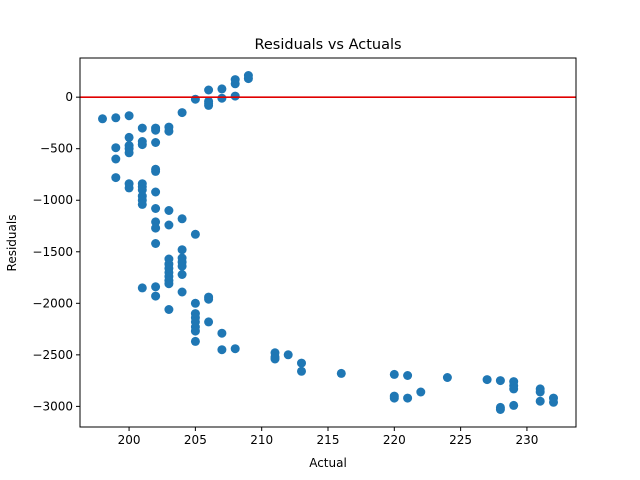 The width and height of the screenshot is (640, 480). Describe the element at coordinates (394, 440) in the screenshot. I see `x-tick-label: 220` at that location.